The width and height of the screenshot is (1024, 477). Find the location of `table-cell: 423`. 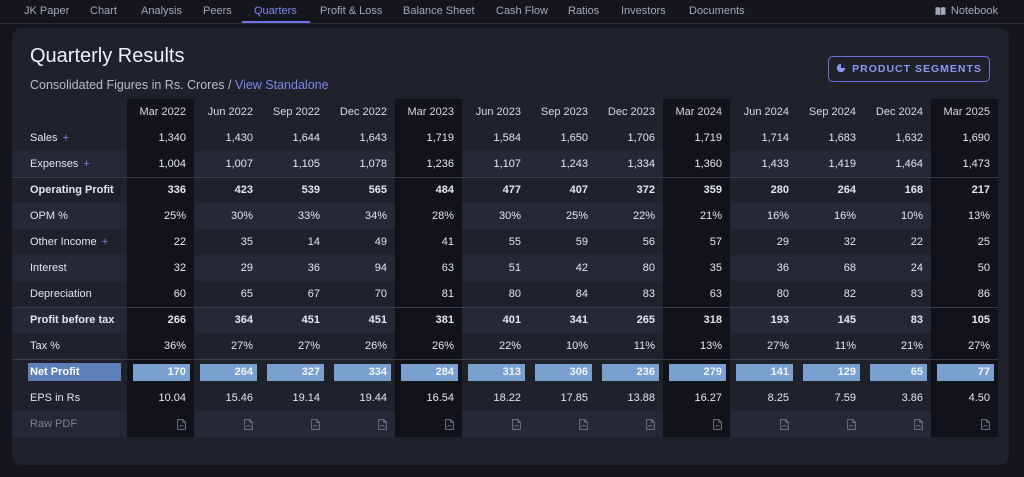

table-cell: 423 is located at coordinates (227, 189).